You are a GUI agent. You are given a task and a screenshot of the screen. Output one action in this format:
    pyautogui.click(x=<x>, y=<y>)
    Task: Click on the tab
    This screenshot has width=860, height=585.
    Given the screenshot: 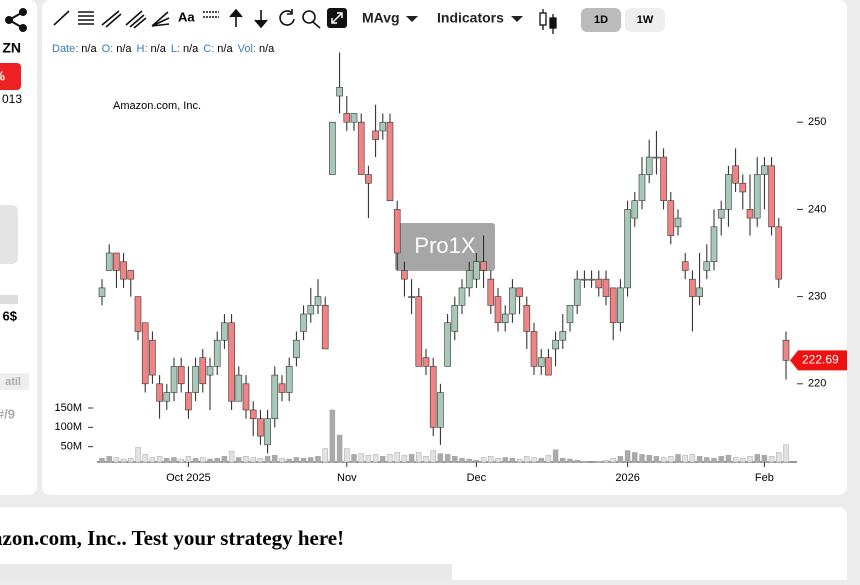 What is the action you would take?
    pyautogui.click(x=14, y=381)
    